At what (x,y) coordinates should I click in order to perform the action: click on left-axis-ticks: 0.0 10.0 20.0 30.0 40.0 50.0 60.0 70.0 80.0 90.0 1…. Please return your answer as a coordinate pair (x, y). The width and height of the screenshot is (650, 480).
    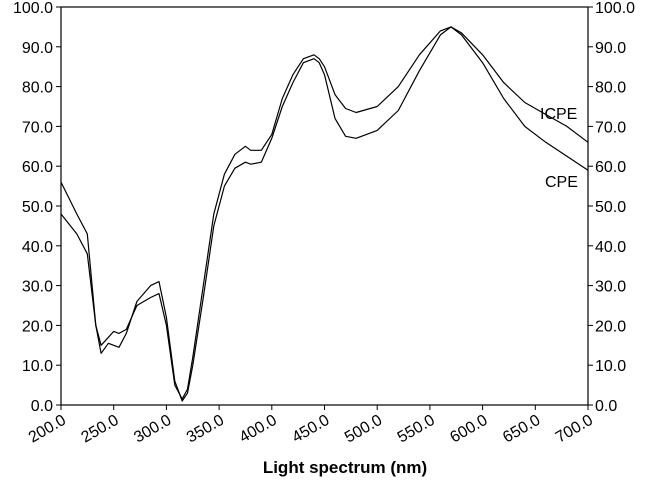
    Looking at the image, I should click on (37, 207).